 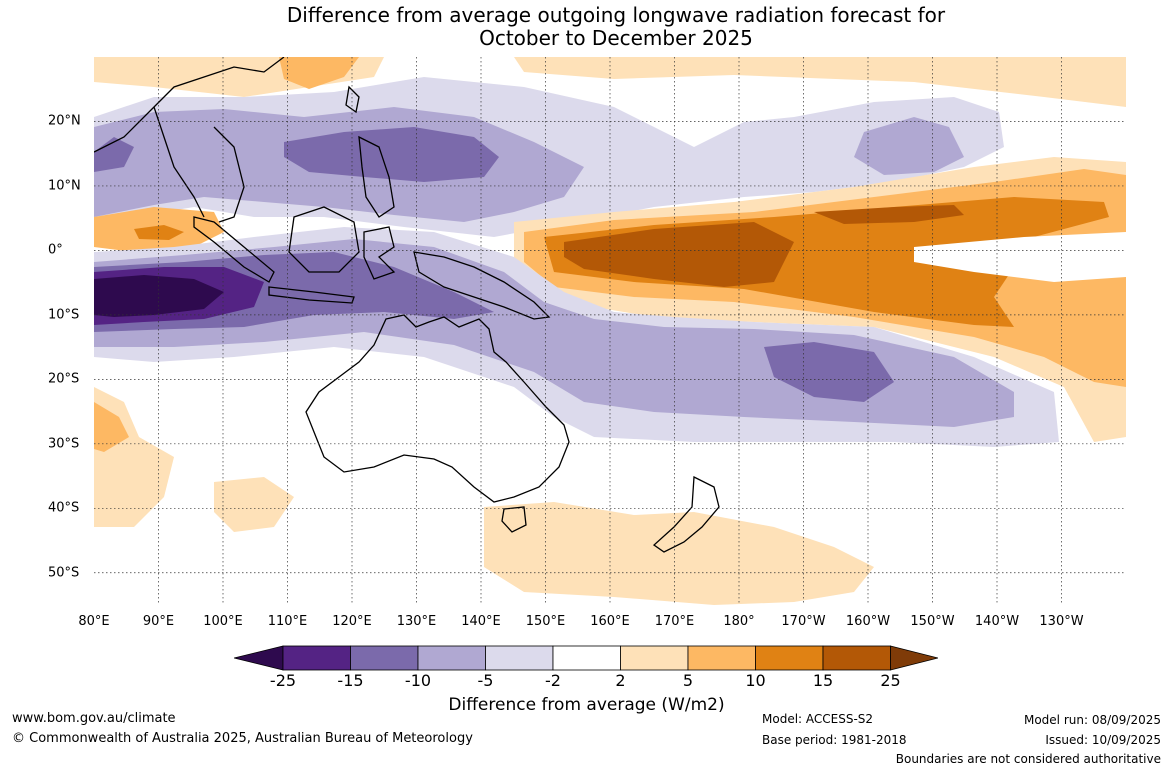 I want to click on y-tick-label: 0°, so click(x=55, y=250).